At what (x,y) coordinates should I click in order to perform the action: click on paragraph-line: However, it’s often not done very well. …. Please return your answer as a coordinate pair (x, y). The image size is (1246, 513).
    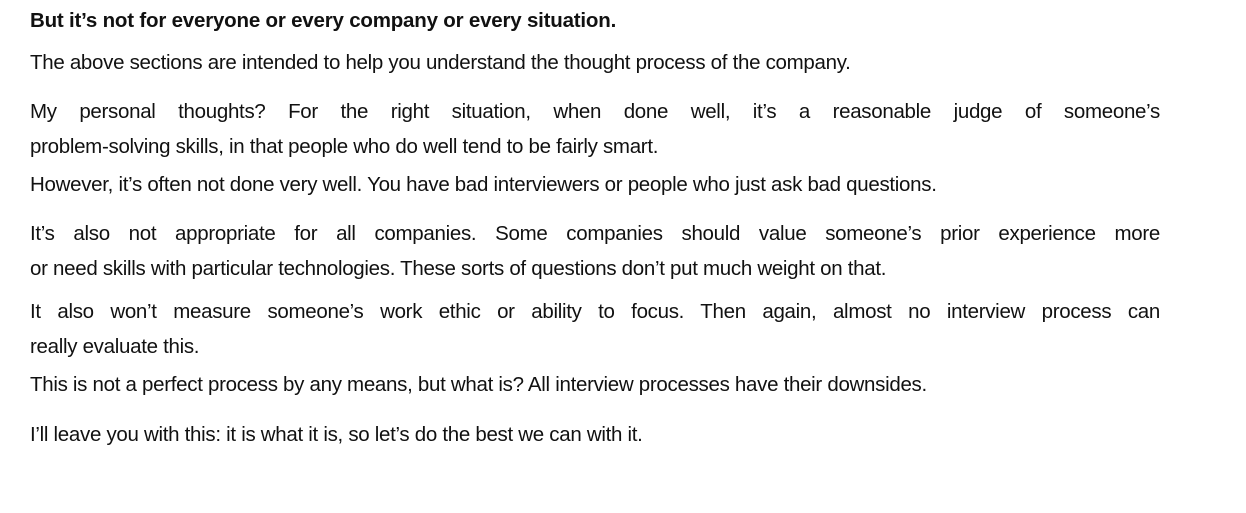
    Looking at the image, I should click on (483, 184).